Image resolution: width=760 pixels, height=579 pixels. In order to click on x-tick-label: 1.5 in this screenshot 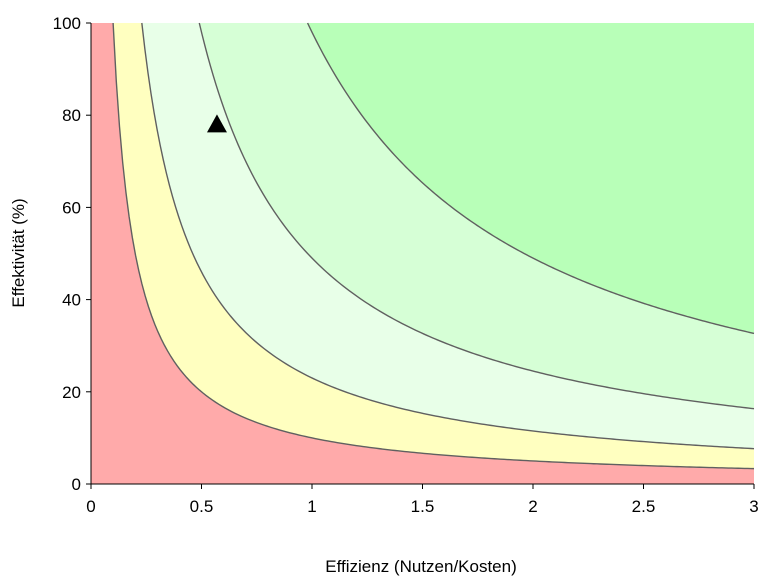, I will do `click(423, 506)`.